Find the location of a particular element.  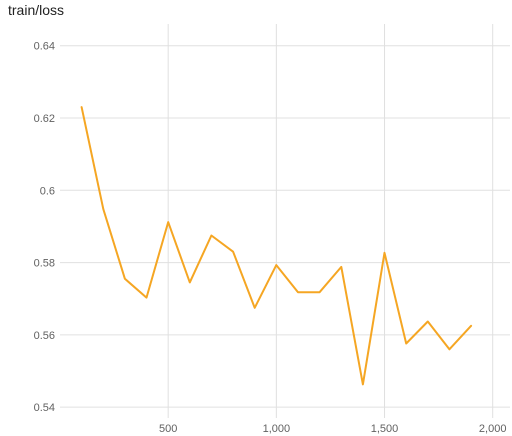

x-axis-labels: 500 1,000 1,500 2,000 is located at coordinates (332, 429).